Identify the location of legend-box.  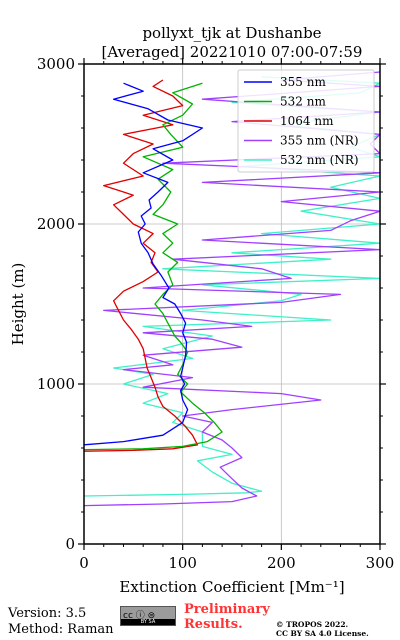
(306, 121).